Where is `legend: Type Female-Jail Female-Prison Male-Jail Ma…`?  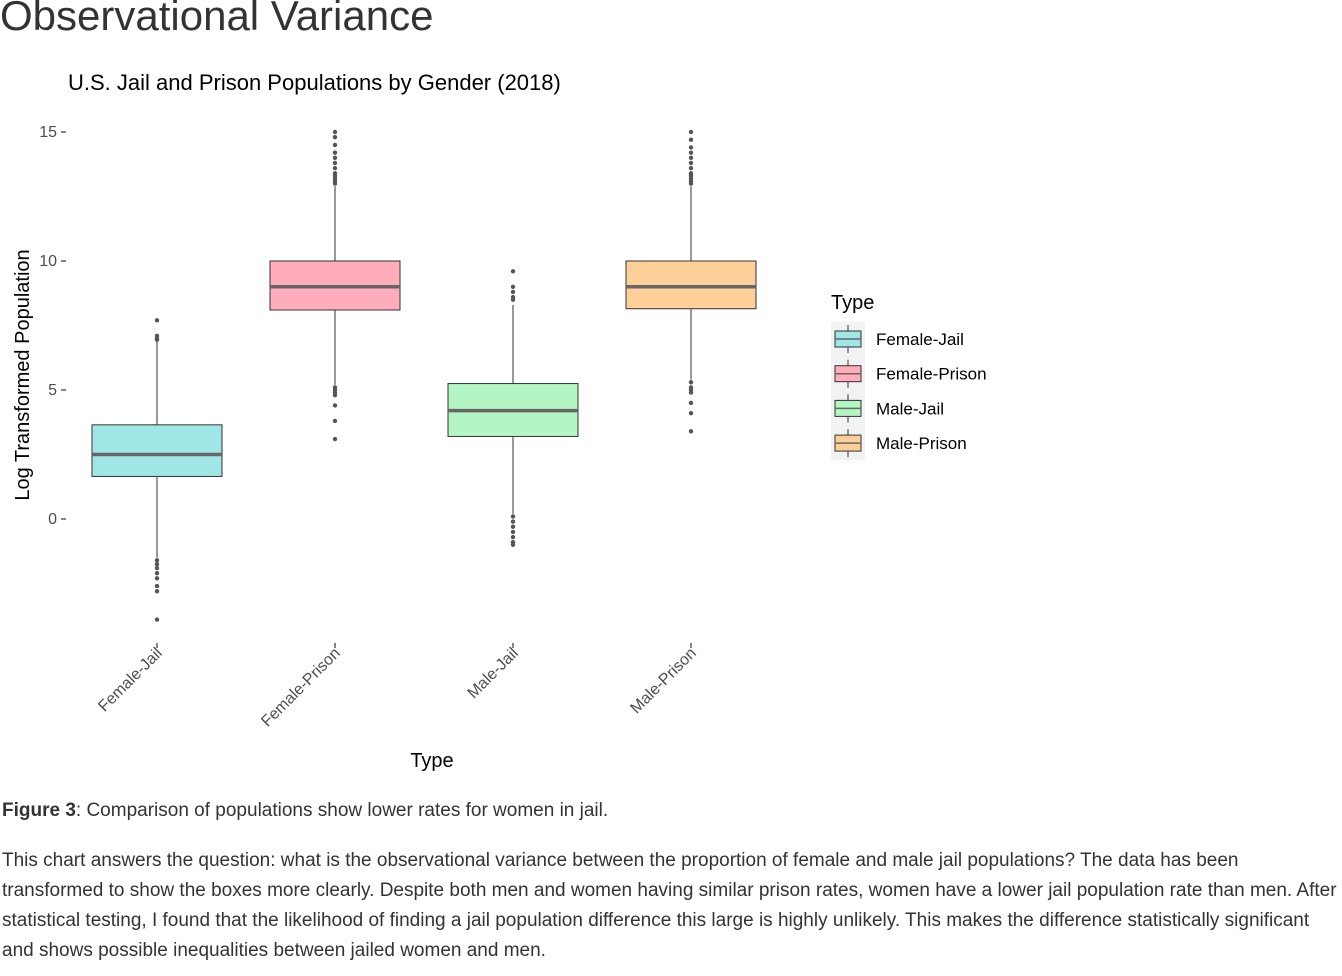
legend: Type Female-Jail Female-Prison Male-Jail Ma… is located at coordinates (909, 376).